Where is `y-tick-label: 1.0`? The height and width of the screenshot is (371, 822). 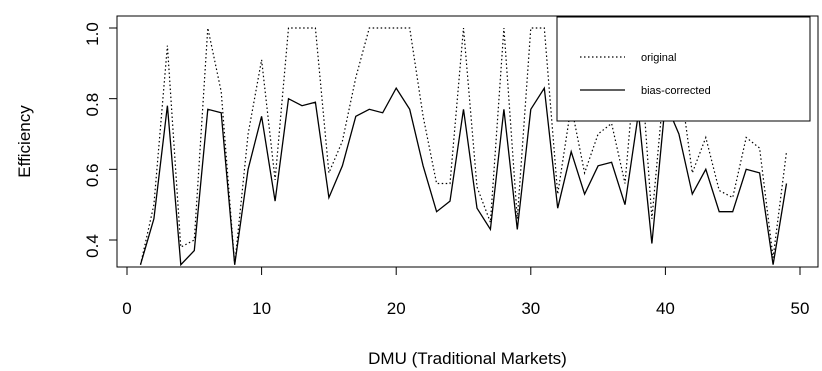 y-tick-label: 1.0 is located at coordinates (92, 34).